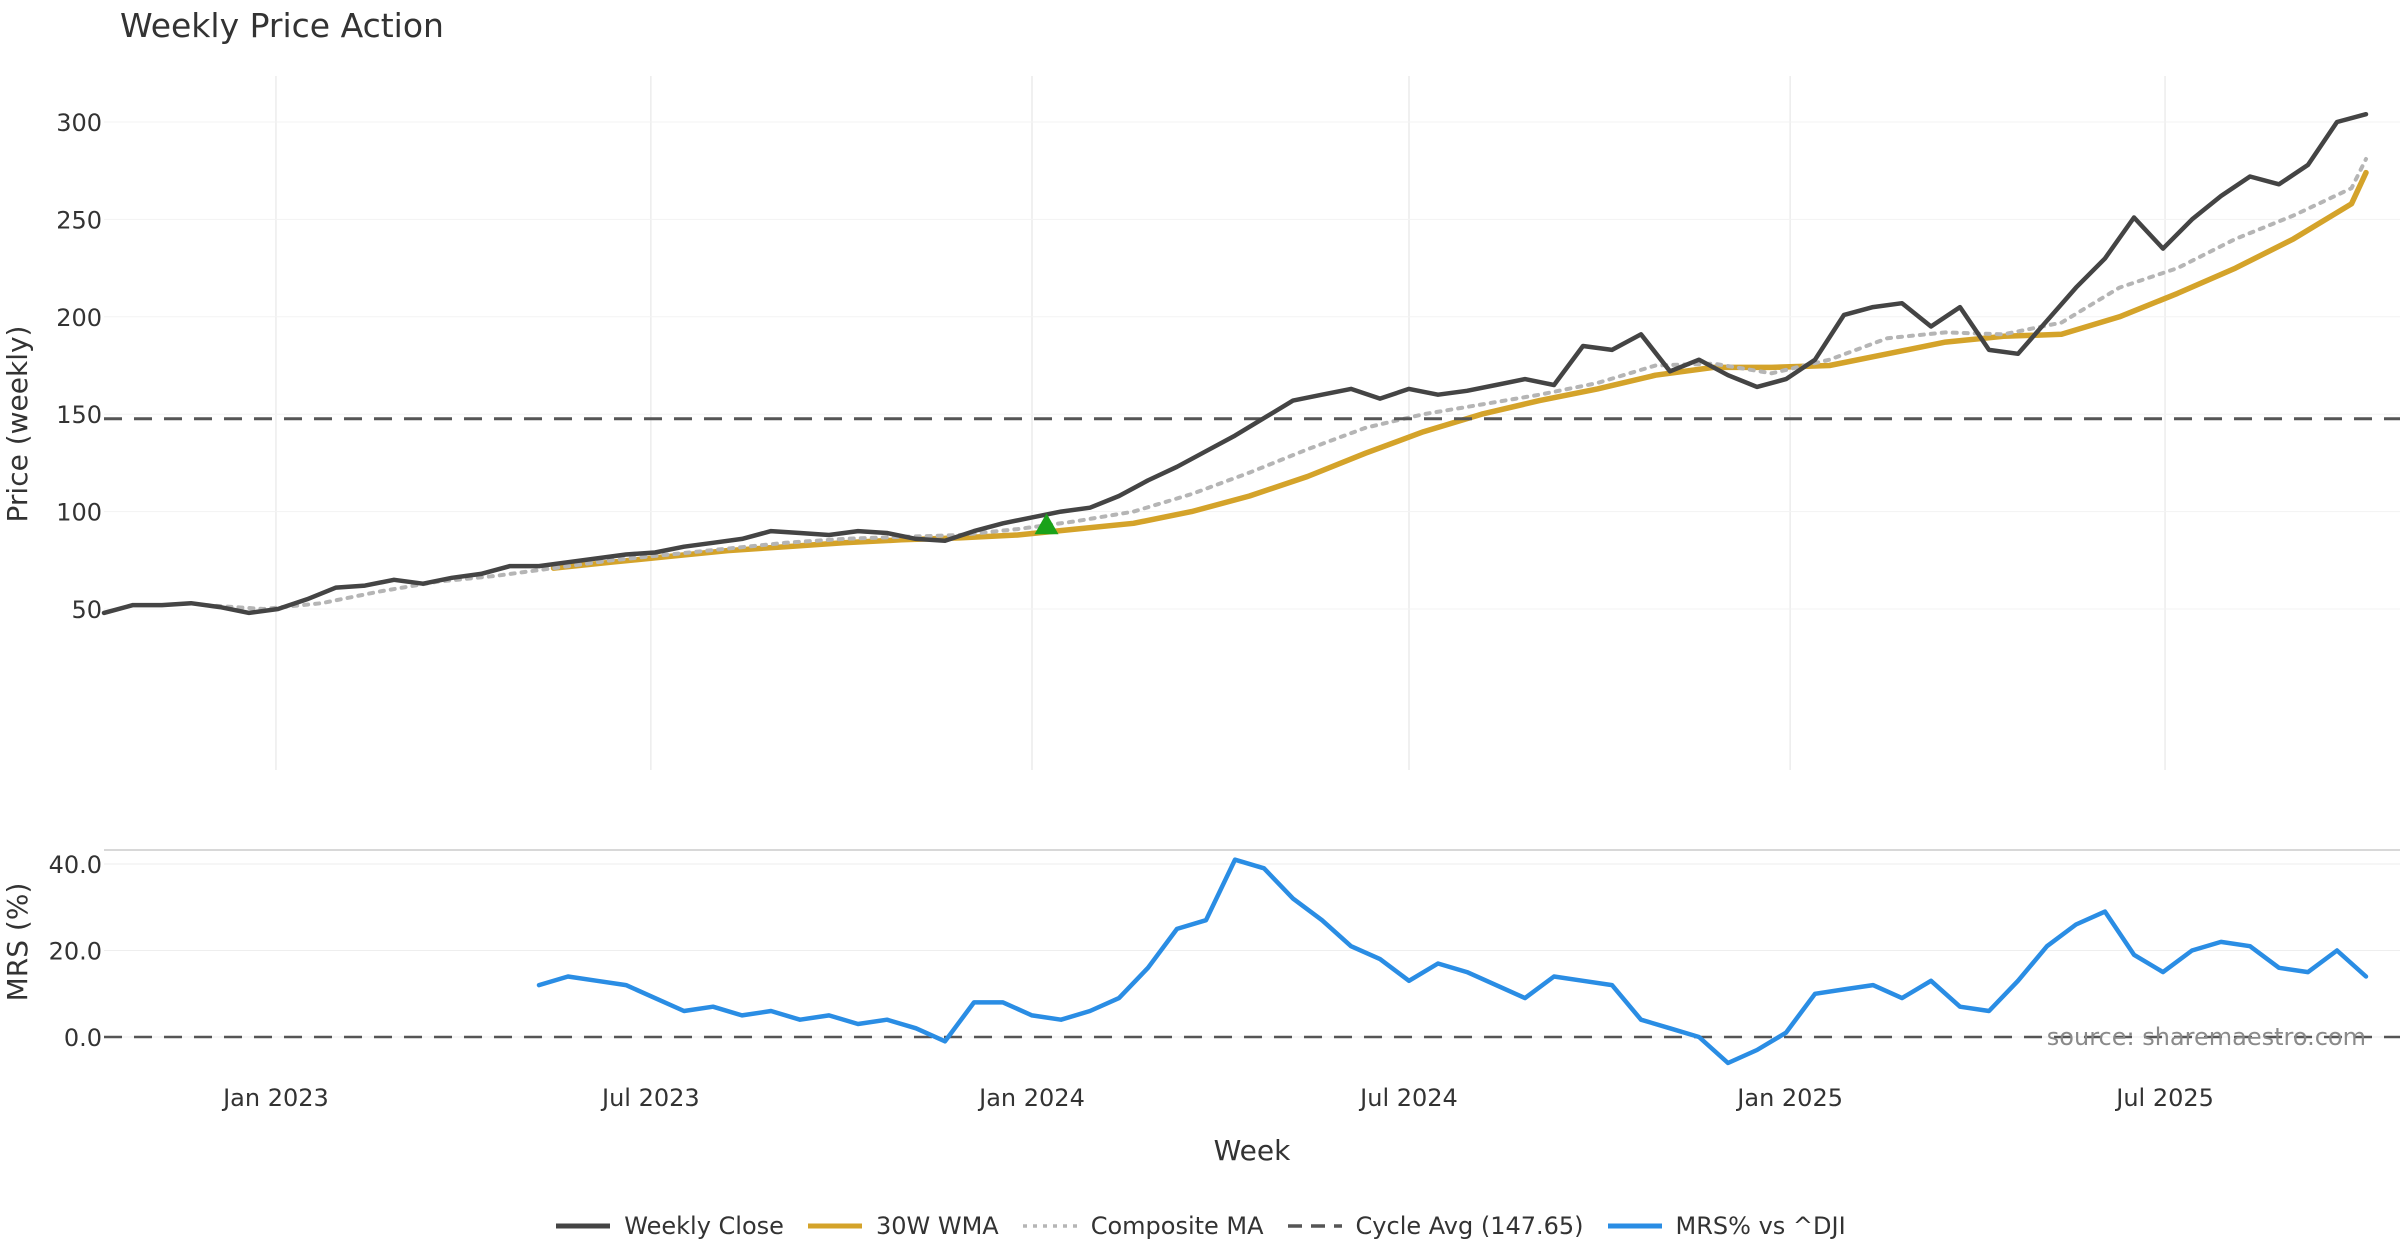 This screenshot has height=1260, width=2400. I want to click on price-y-tick-label: 300, so click(79, 123).